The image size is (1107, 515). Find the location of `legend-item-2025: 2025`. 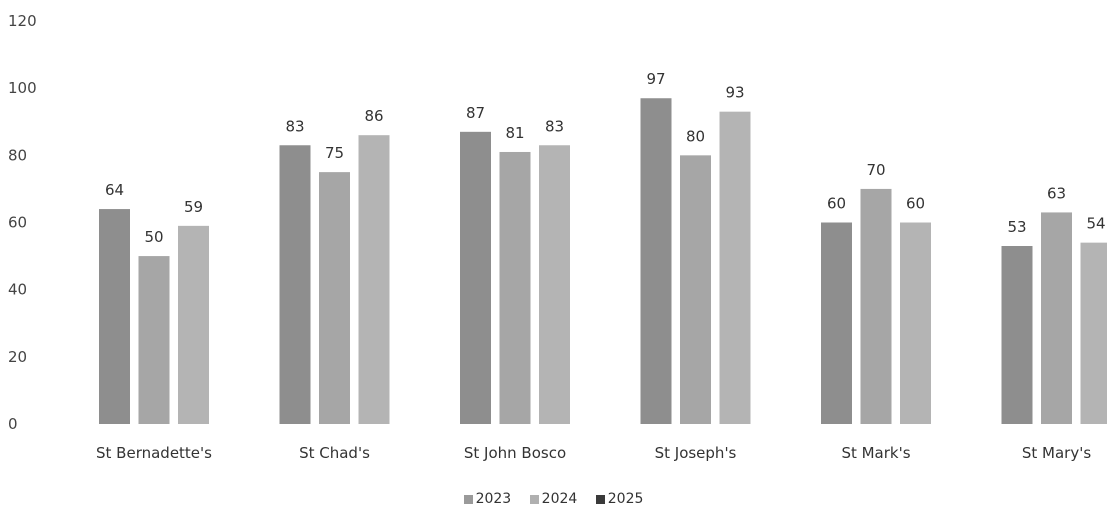

legend-item-2025: 2025 is located at coordinates (619, 499).